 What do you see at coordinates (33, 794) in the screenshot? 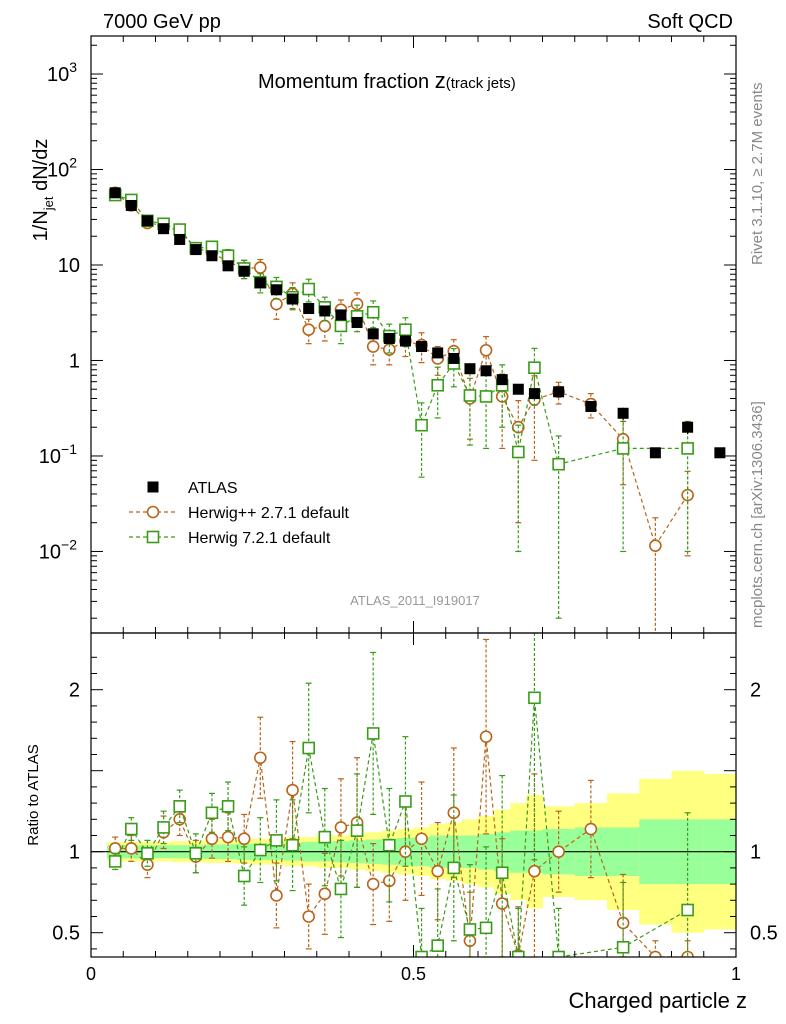
I see `ratio-y-axis-label: Ratio to ATLAS` at bounding box center [33, 794].